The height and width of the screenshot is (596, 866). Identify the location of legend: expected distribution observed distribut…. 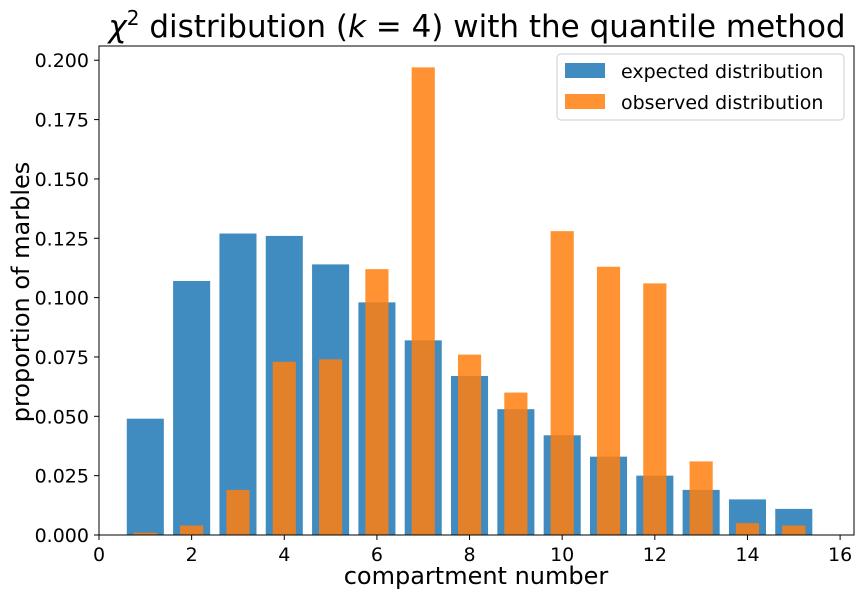
(700, 87).